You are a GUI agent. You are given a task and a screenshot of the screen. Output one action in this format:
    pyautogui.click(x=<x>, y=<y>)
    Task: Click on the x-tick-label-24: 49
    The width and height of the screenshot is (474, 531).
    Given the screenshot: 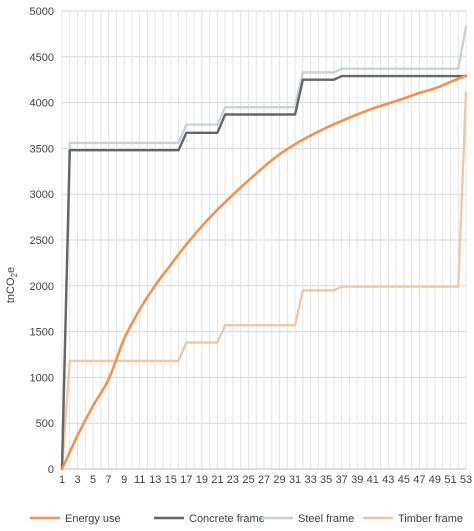 What is the action you would take?
    pyautogui.click(x=435, y=480)
    